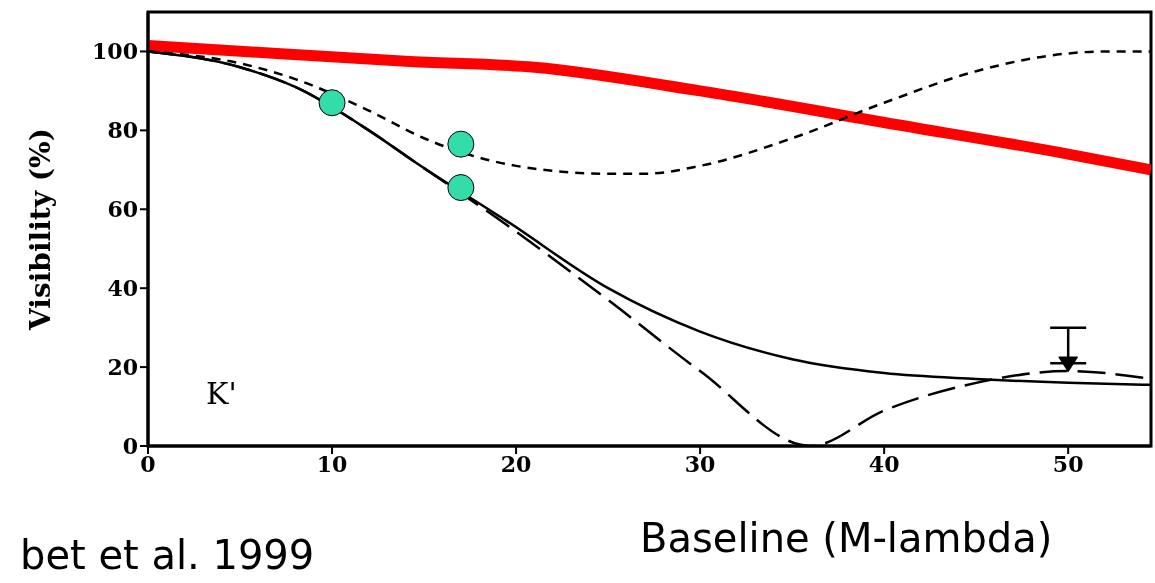 The image size is (1155, 583). I want to click on y-tick-label: 60, so click(122, 209).